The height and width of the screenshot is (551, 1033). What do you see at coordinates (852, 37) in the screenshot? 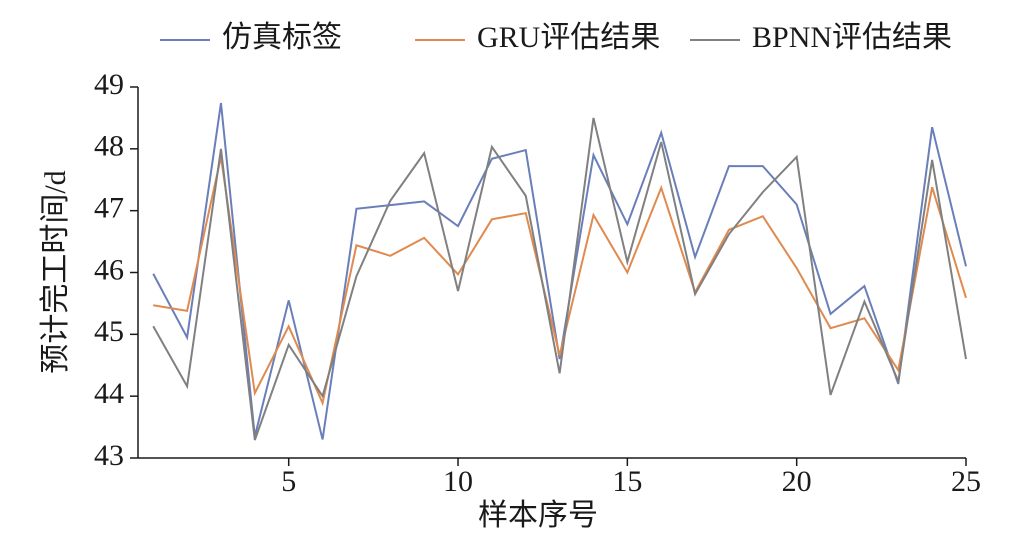
I see `legend-label: BPNN评估结果` at bounding box center [852, 37].